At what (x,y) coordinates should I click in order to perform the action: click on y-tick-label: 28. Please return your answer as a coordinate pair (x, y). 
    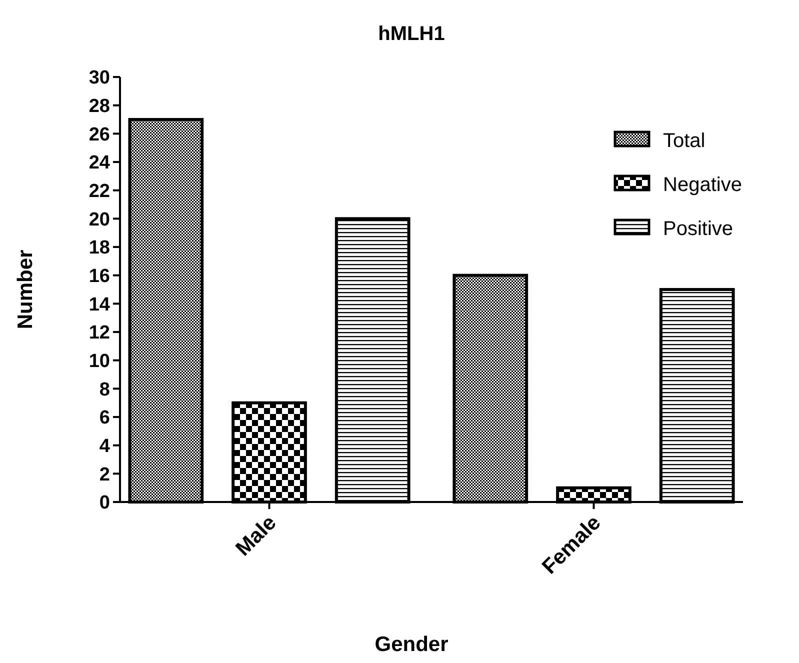
    Looking at the image, I should click on (99, 106).